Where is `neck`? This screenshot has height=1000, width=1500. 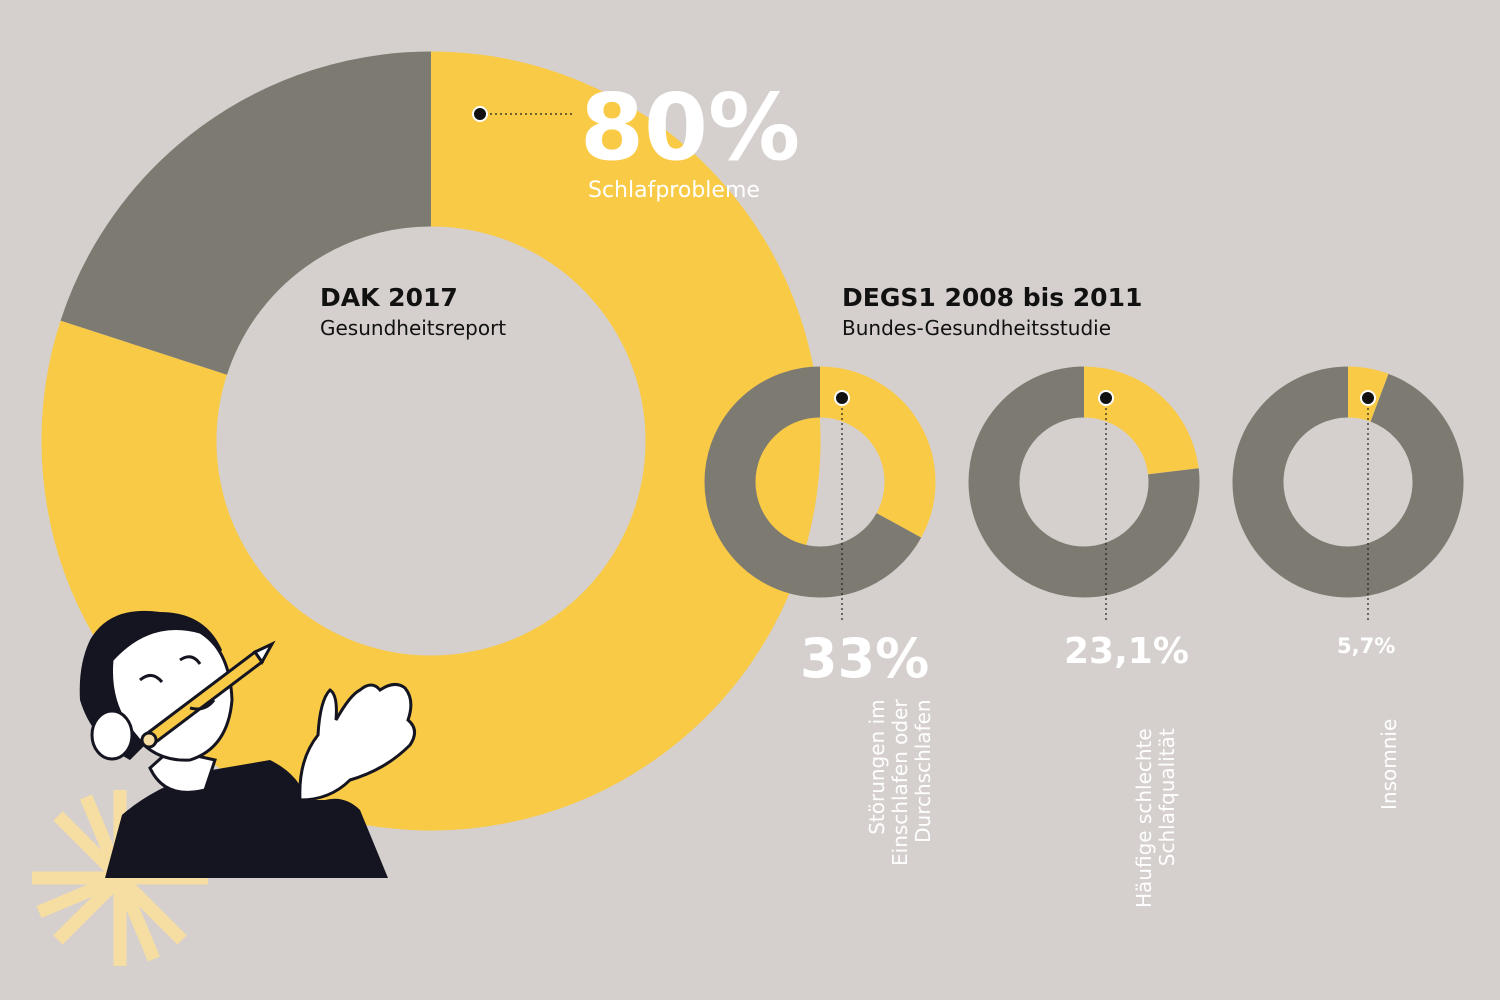 neck is located at coordinates (182, 771).